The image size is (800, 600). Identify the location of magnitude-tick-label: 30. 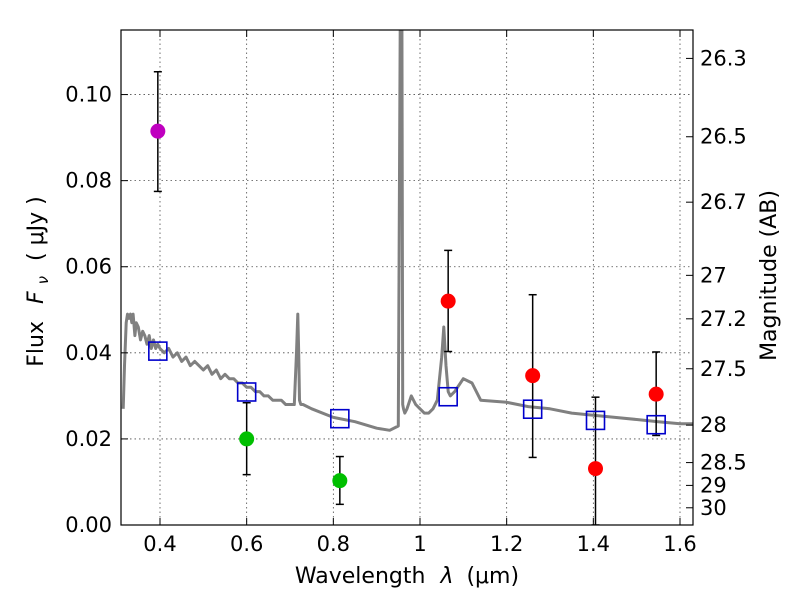
(713, 508).